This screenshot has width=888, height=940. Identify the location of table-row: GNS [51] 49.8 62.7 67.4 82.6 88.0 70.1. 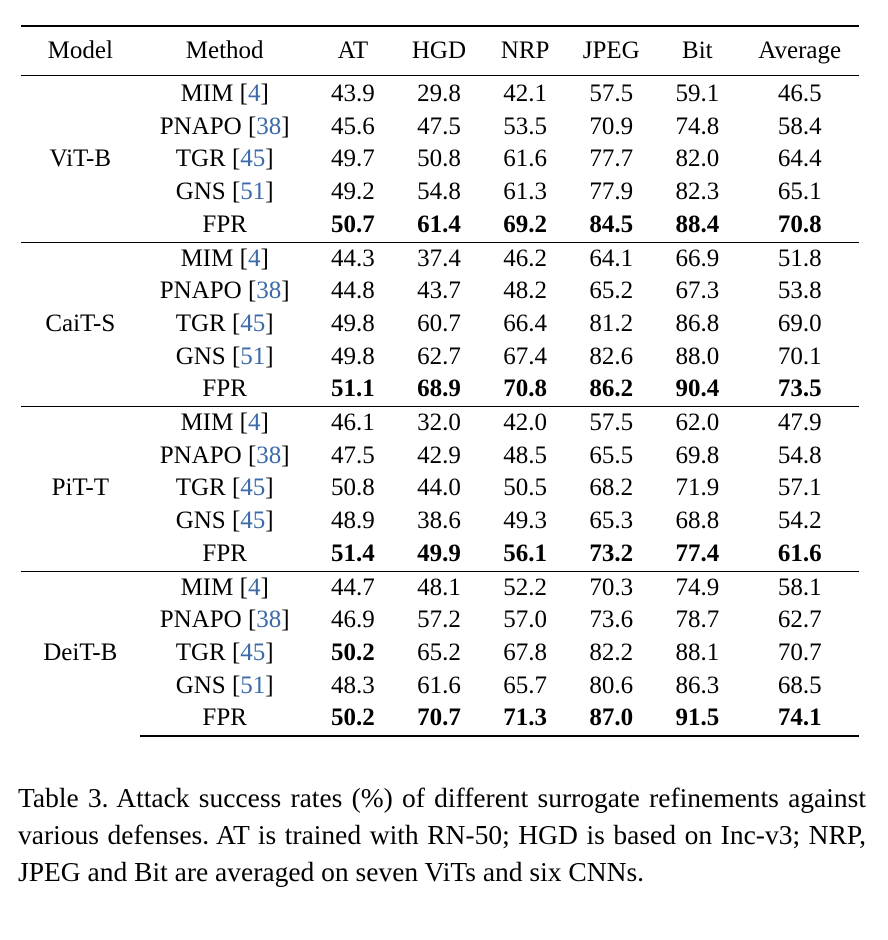
(440, 357).